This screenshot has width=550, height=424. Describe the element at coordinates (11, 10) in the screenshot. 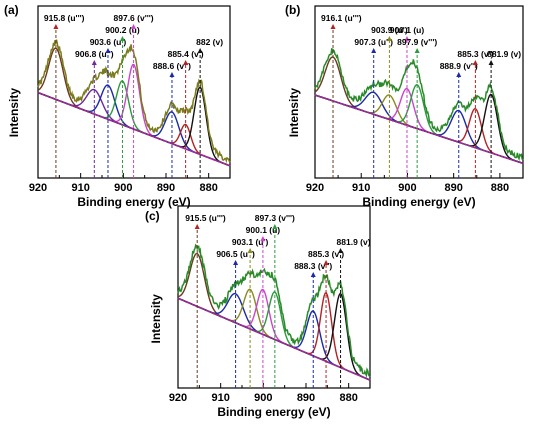

I see `panel-label: (a)` at that location.